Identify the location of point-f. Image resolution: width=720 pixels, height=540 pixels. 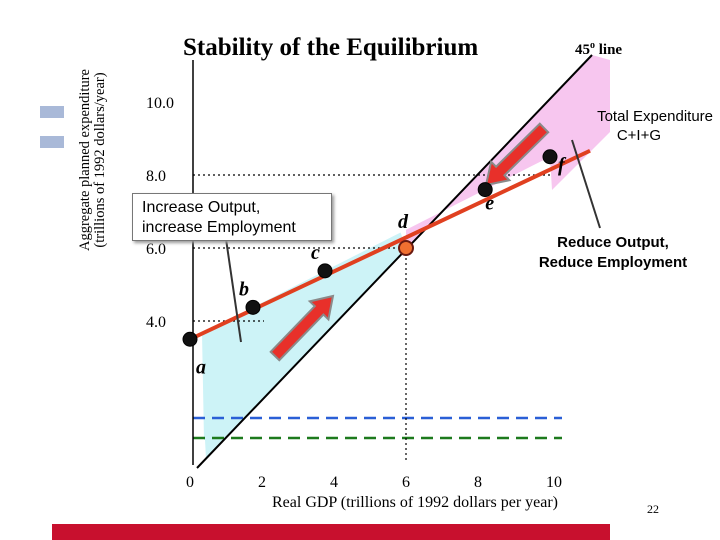
(550, 157).